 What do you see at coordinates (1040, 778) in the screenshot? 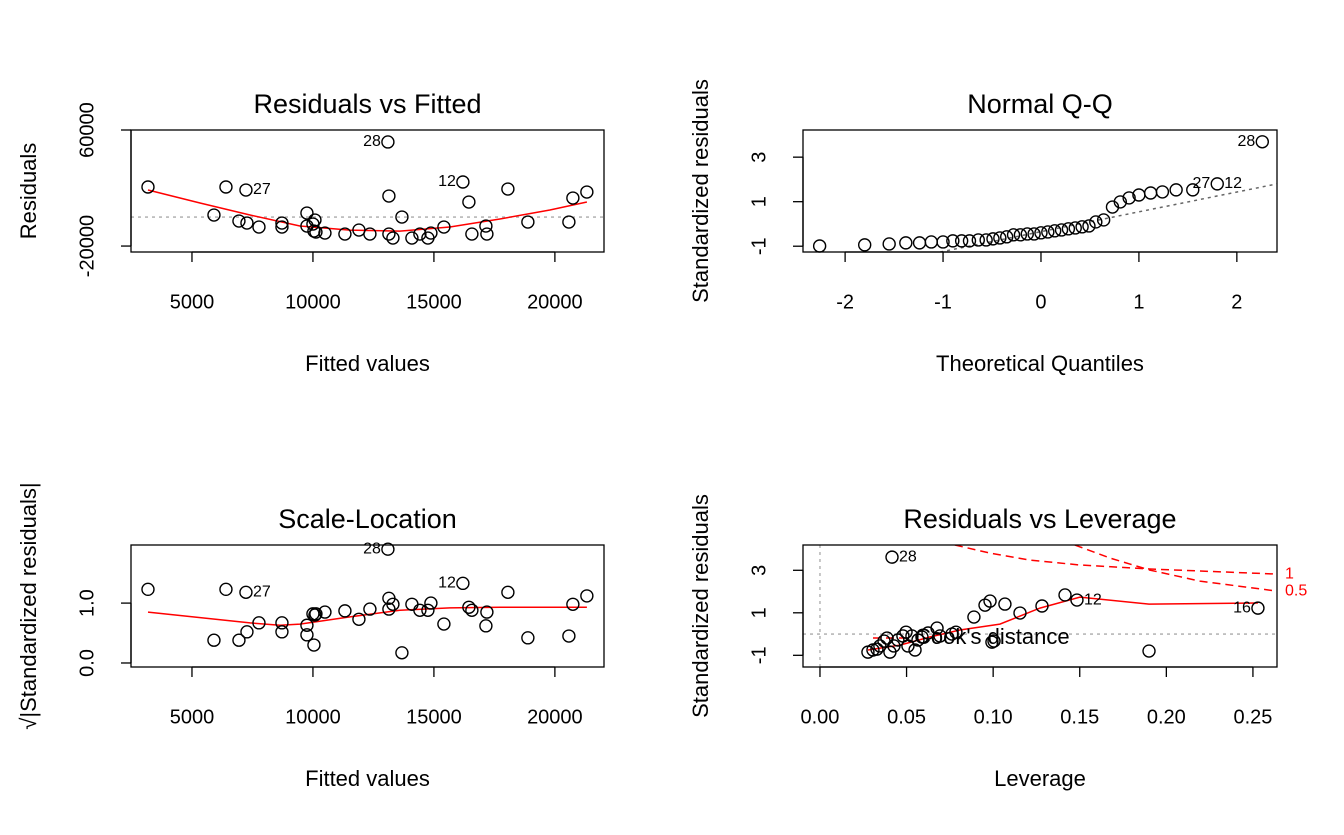
I see `x-axis-title: Leverage` at bounding box center [1040, 778].